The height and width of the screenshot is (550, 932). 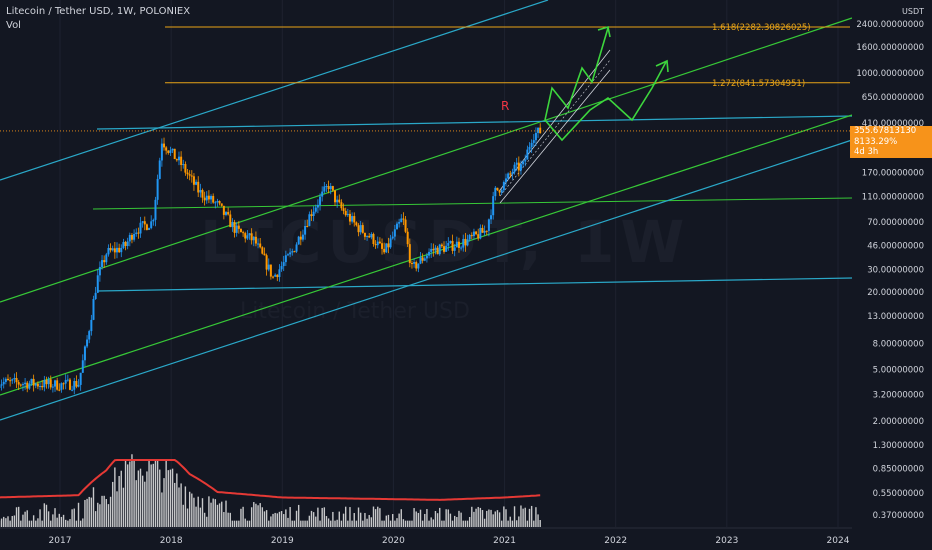 What do you see at coordinates (758, 84) in the screenshot?
I see `fib-1272-label: 1.272(841.57304951)` at bounding box center [758, 84].